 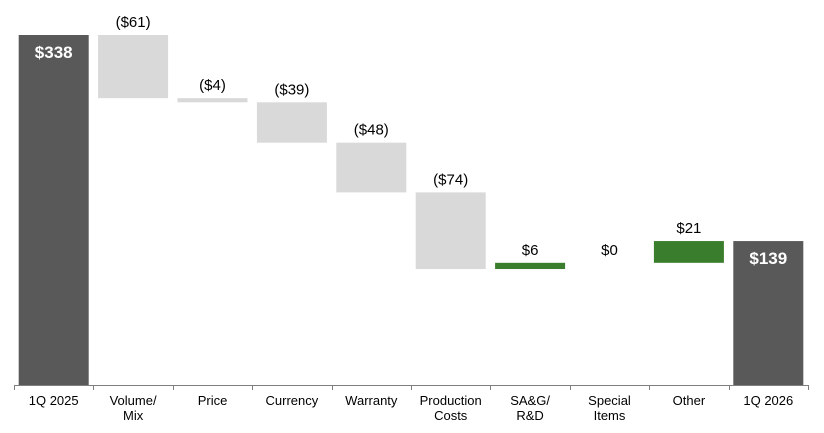 I want to click on x-tick-label: Special Items, so click(x=609, y=408).